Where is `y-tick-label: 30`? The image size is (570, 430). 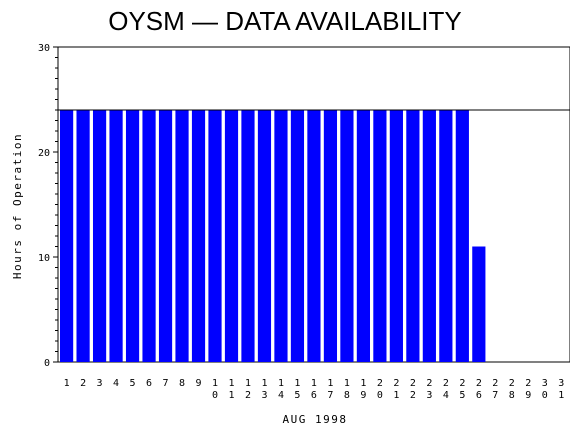 y-tick-label: 30 is located at coordinates (44, 48).